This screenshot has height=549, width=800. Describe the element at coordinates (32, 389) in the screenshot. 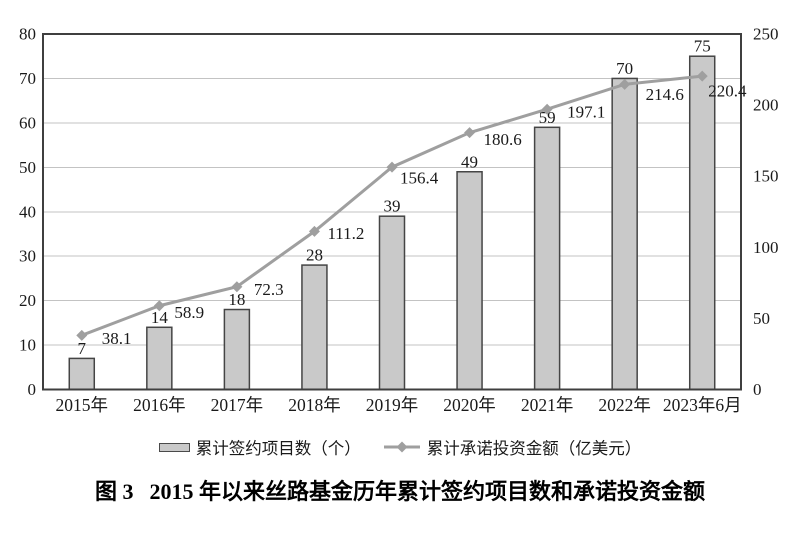

I see `left-axis-tick-label: 0` at that location.